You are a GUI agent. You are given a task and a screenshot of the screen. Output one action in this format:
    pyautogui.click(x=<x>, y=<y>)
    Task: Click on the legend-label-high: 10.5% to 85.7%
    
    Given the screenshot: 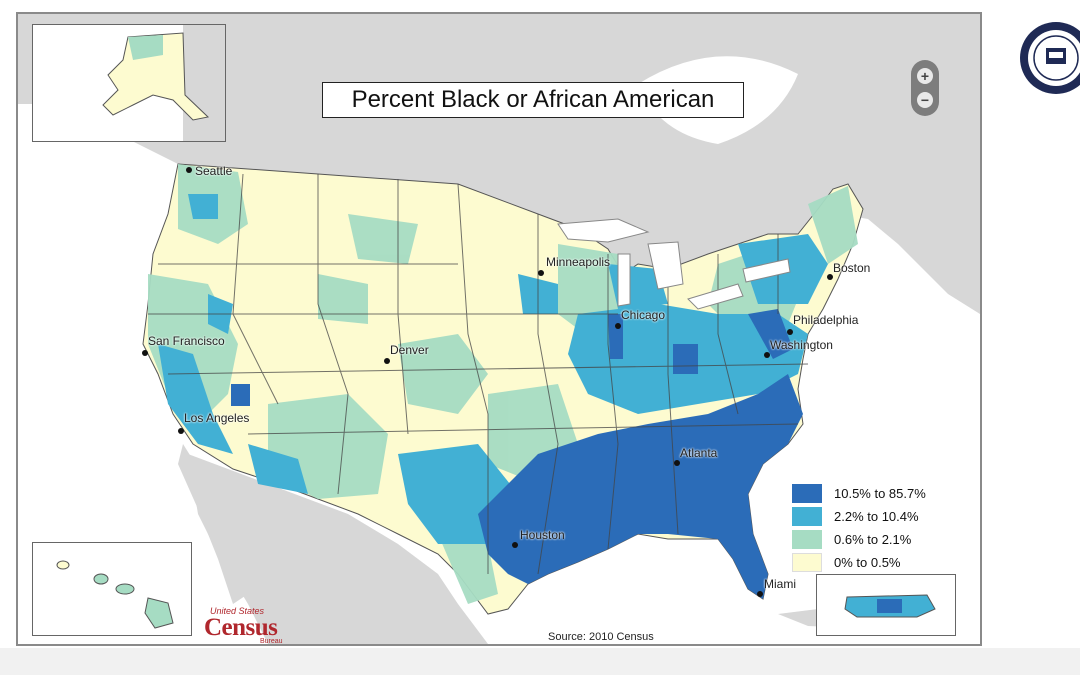 What is the action you would take?
    pyautogui.click(x=880, y=493)
    